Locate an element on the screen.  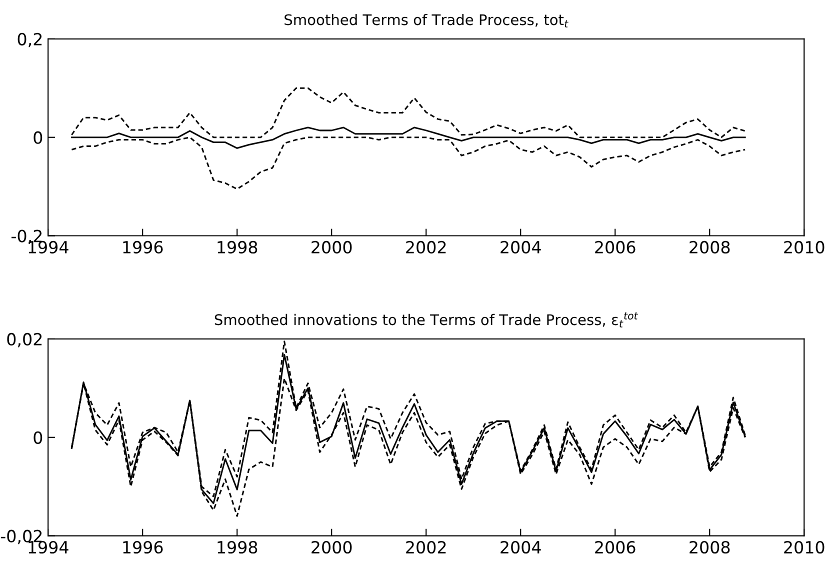
chart-title: Smoothed innovations to the Terms of Trade Process, ε$_{t}$$^{tot}$ is located at coordinates (426, 320).